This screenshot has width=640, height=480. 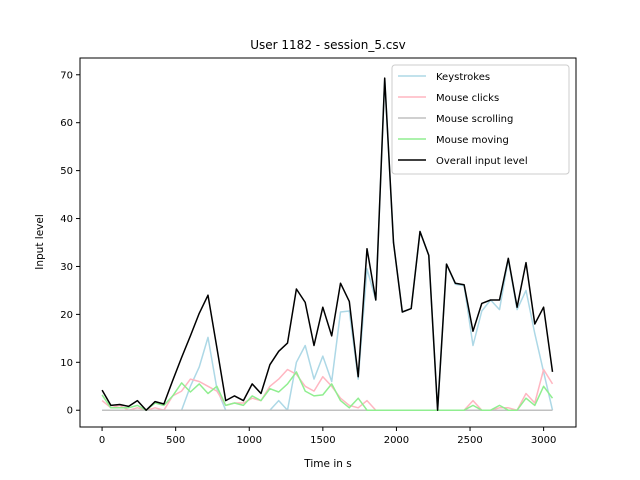 What do you see at coordinates (66, 75) in the screenshot?
I see `y-tick-label: 70` at bounding box center [66, 75].